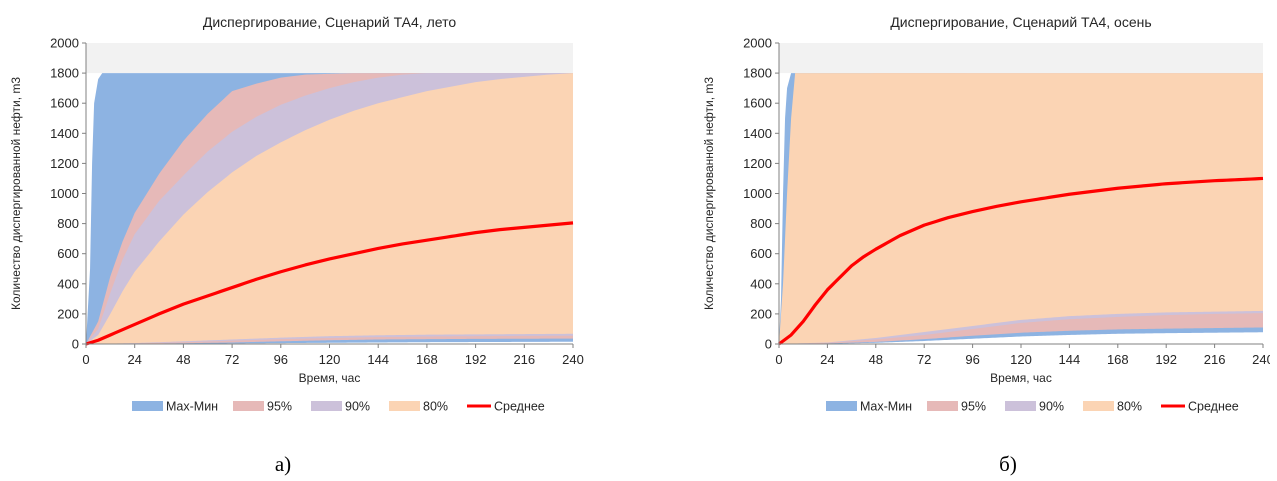 The width and height of the screenshot is (1277, 481). I want to click on panel-caption-b: б), so click(1008, 464).